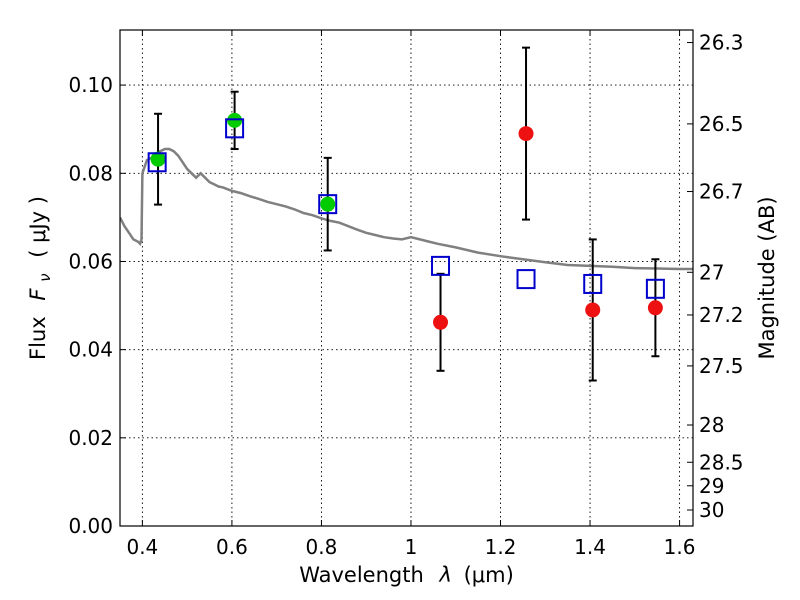  Describe the element at coordinates (721, 43) in the screenshot. I see `magnitude-tick-label: 26.3` at that location.